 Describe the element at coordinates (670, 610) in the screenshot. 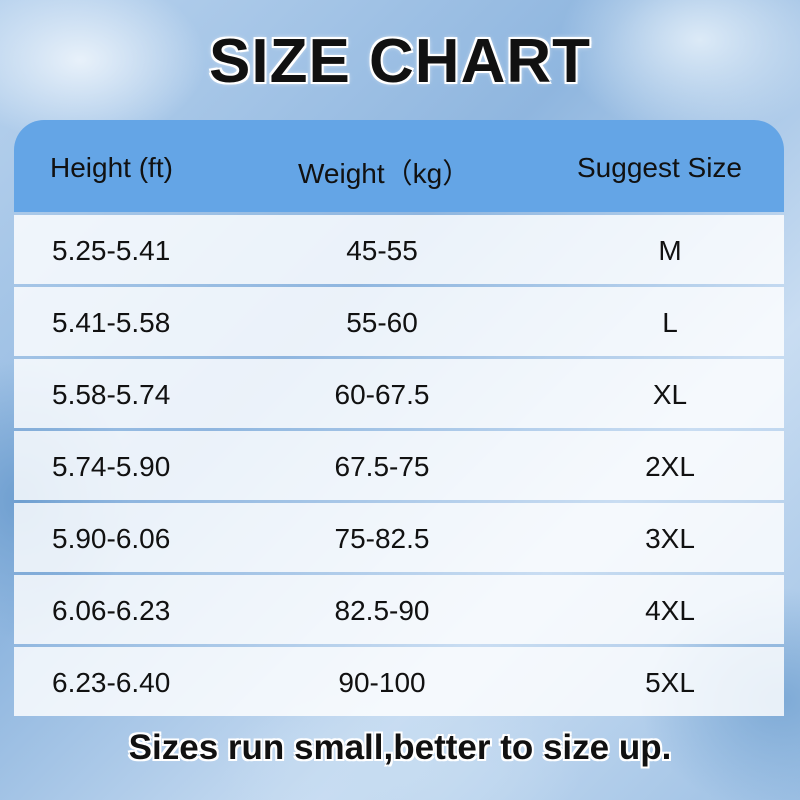

I see `cell-size: 4XL` at that location.